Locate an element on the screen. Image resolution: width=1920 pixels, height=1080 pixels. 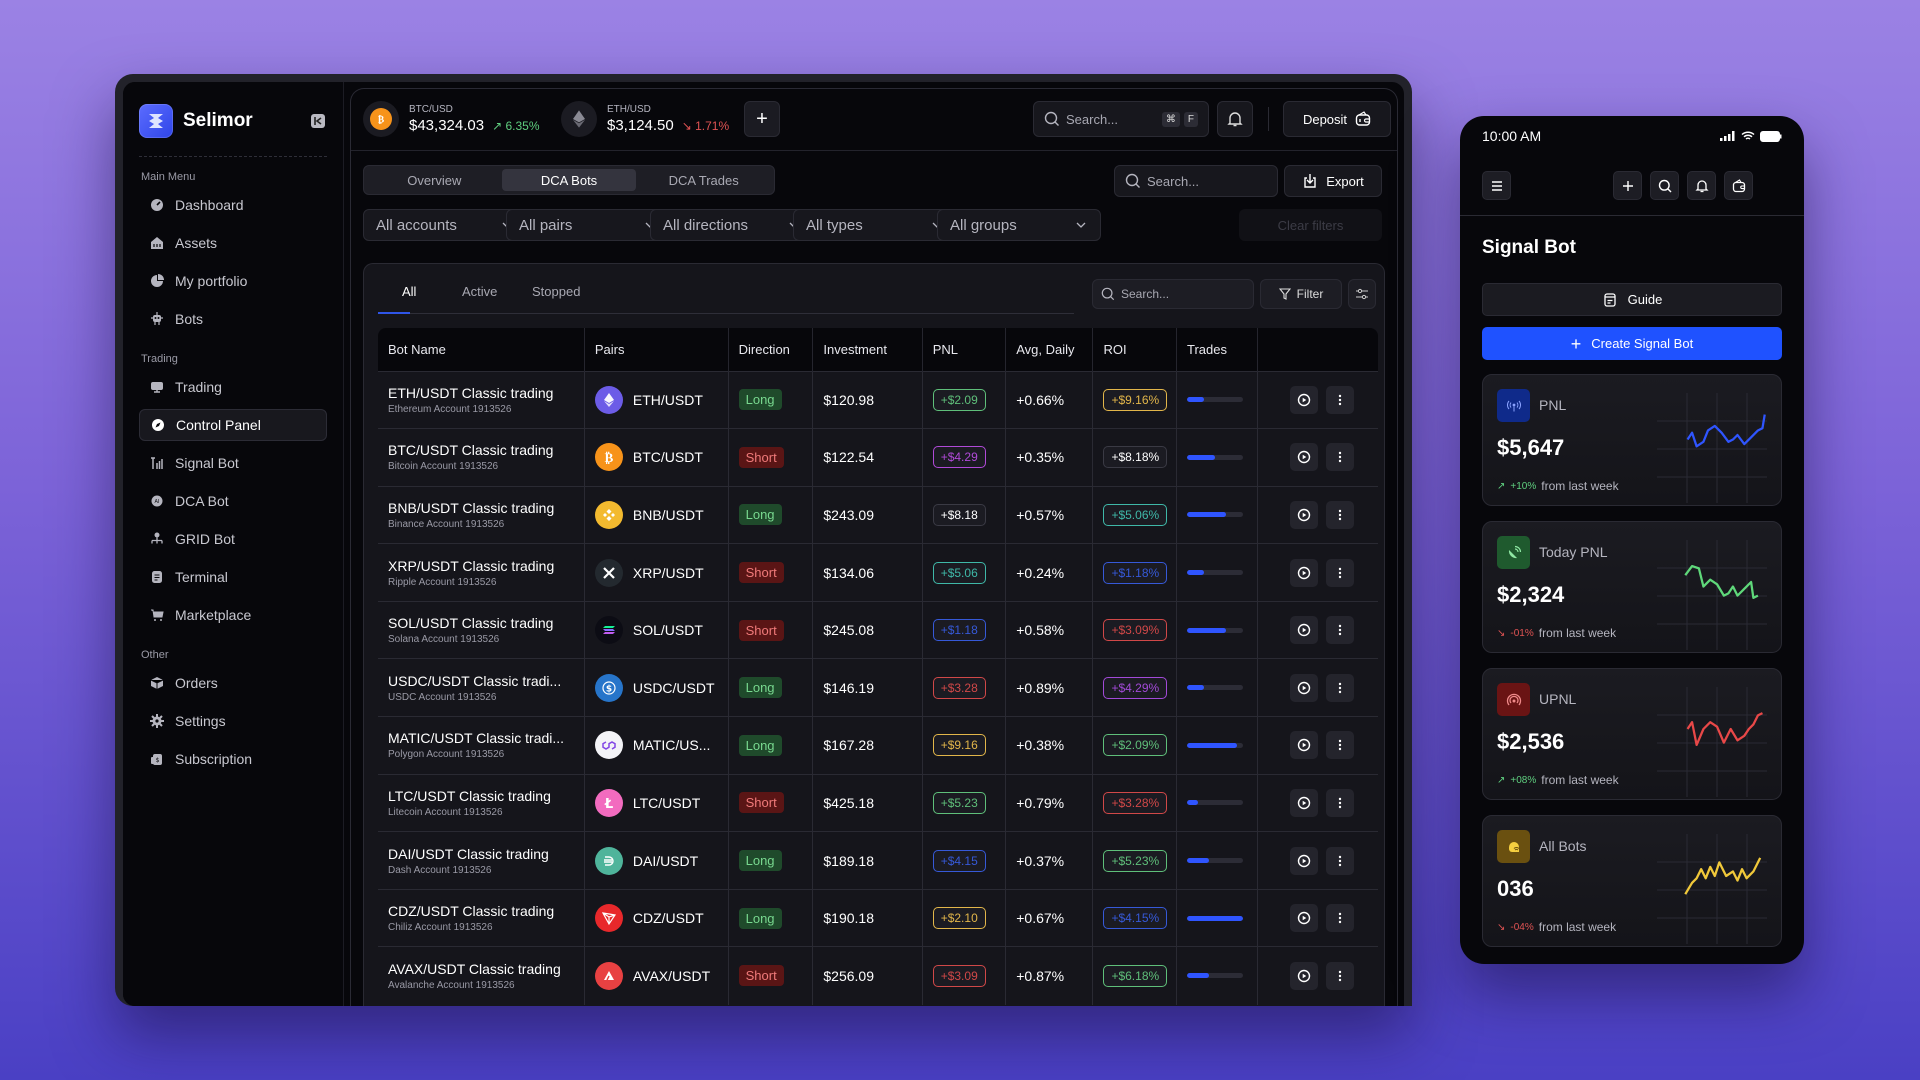
menu-button is located at coordinates (1496, 185).